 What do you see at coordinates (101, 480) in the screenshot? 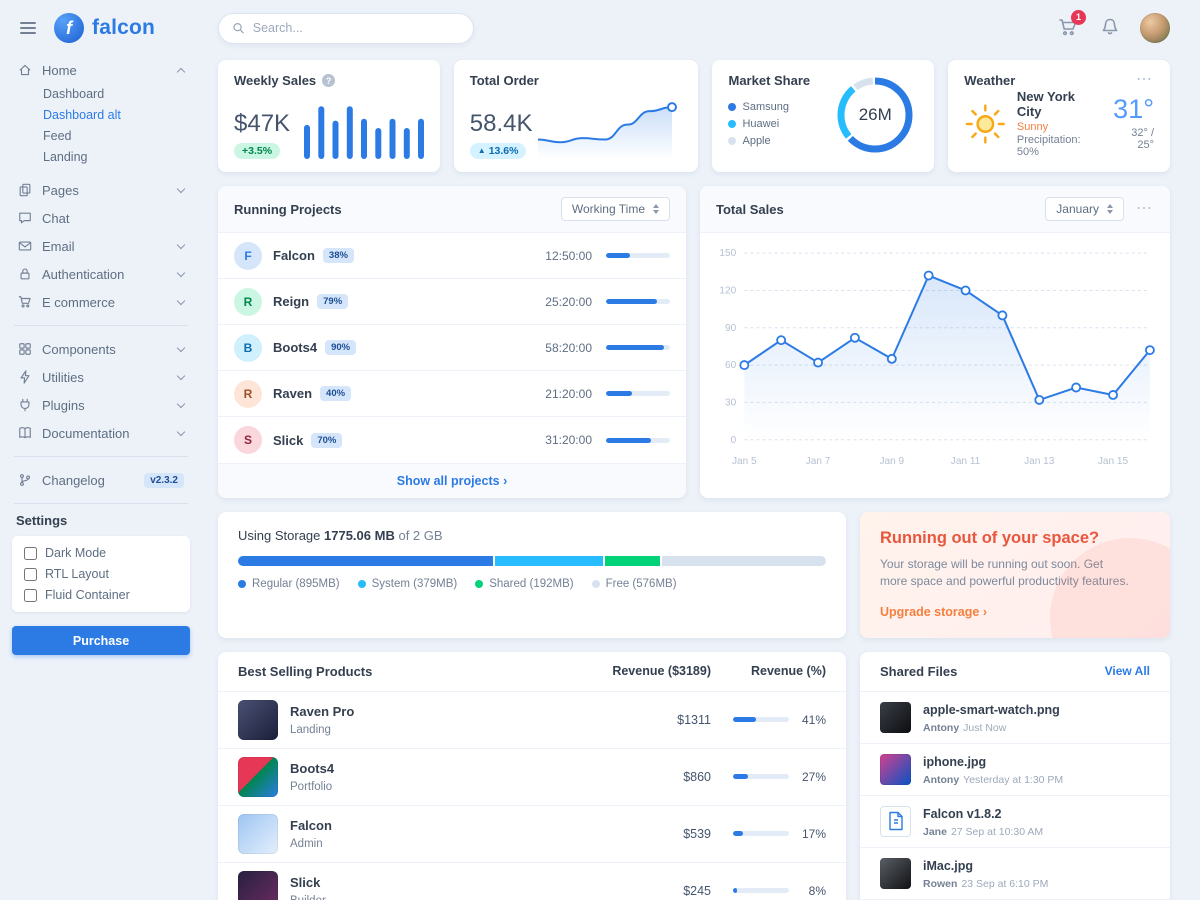
I see `sidebar-item-changelog: Changelog v2.3.2` at bounding box center [101, 480].